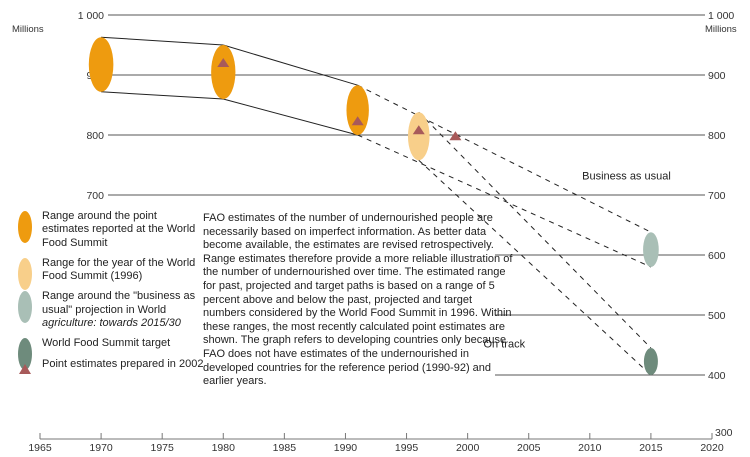  I want to click on x-tick-label: 1985, so click(285, 448).